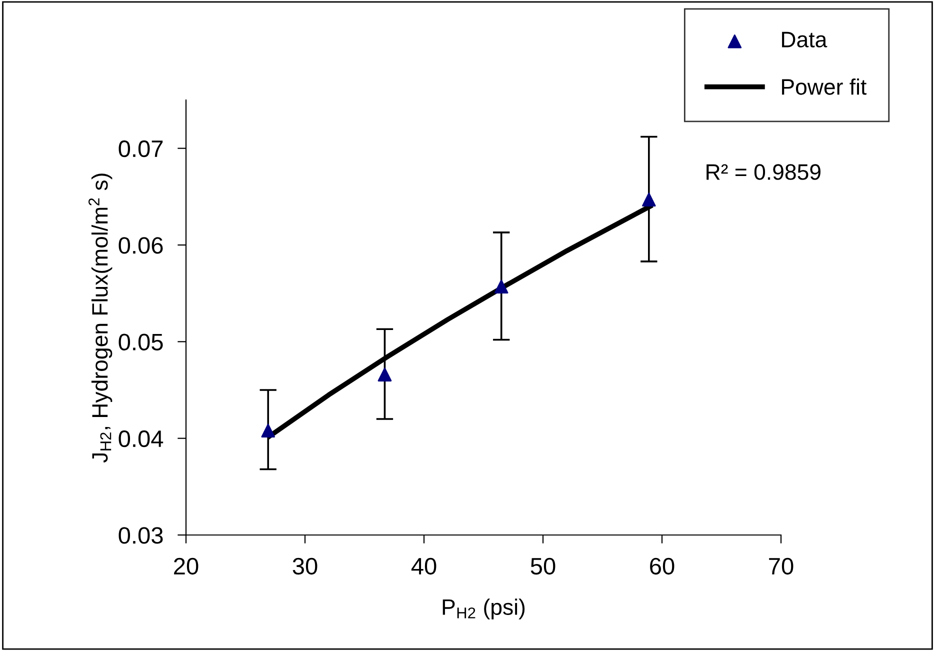  What do you see at coordinates (483, 609) in the screenshot?
I see `x-axis-title: P$_{H2}$ (psi)` at bounding box center [483, 609].